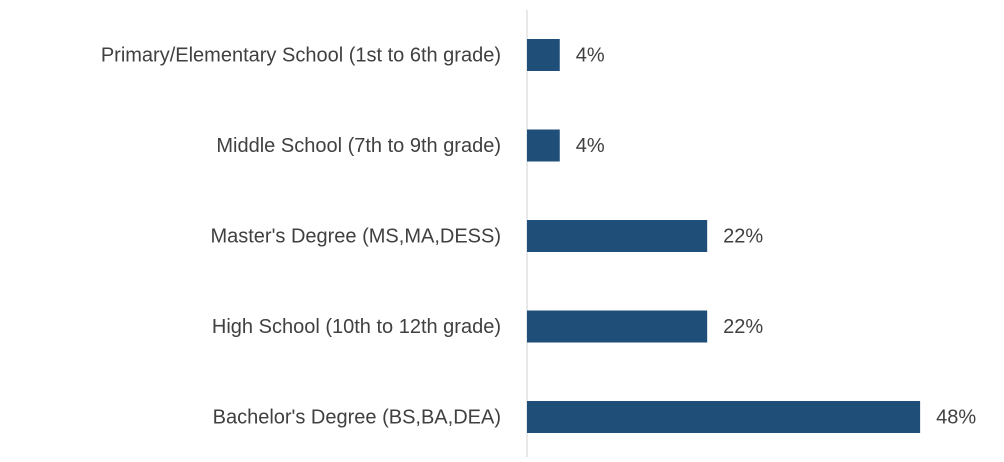  What do you see at coordinates (956, 417) in the screenshot?
I see `value-label: 48%` at bounding box center [956, 417].